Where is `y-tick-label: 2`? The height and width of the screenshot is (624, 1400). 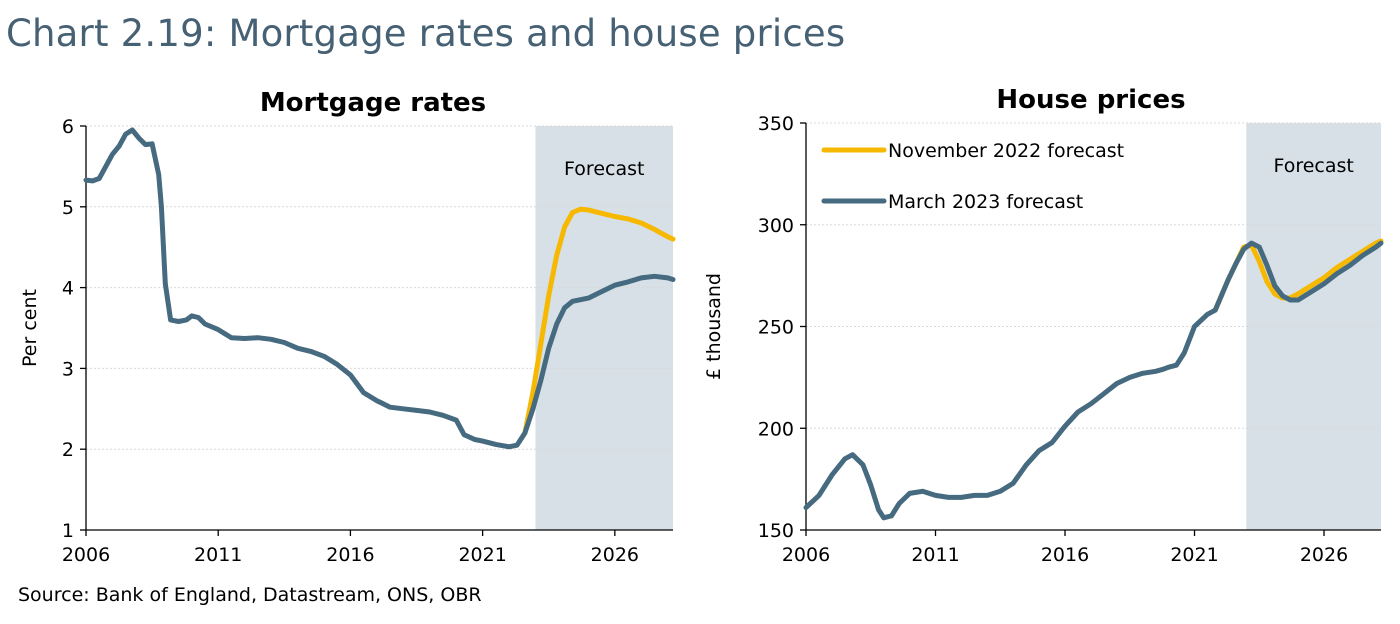
y-tick-label: 2 is located at coordinates (68, 450).